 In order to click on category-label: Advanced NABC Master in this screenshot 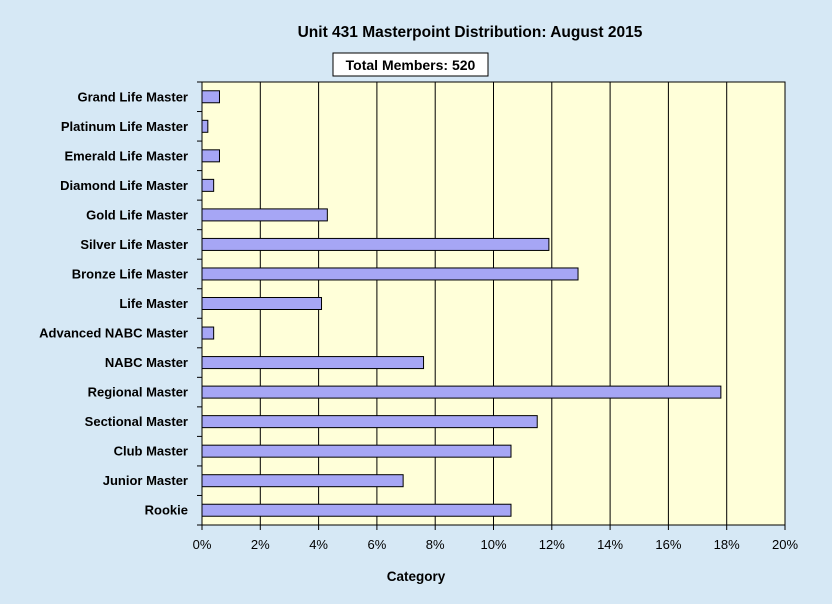, I will do `click(113, 333)`.